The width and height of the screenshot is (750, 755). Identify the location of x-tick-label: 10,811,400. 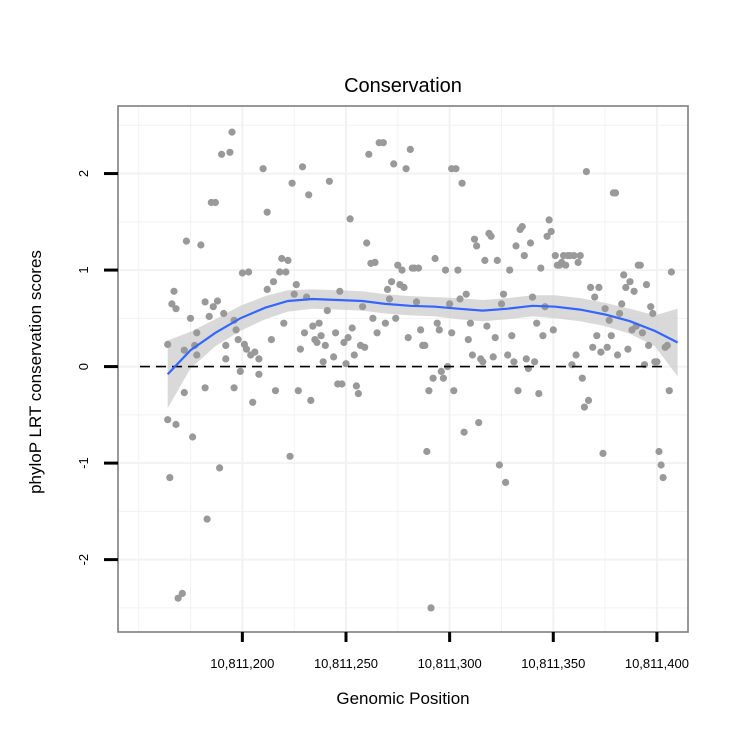
(657, 663).